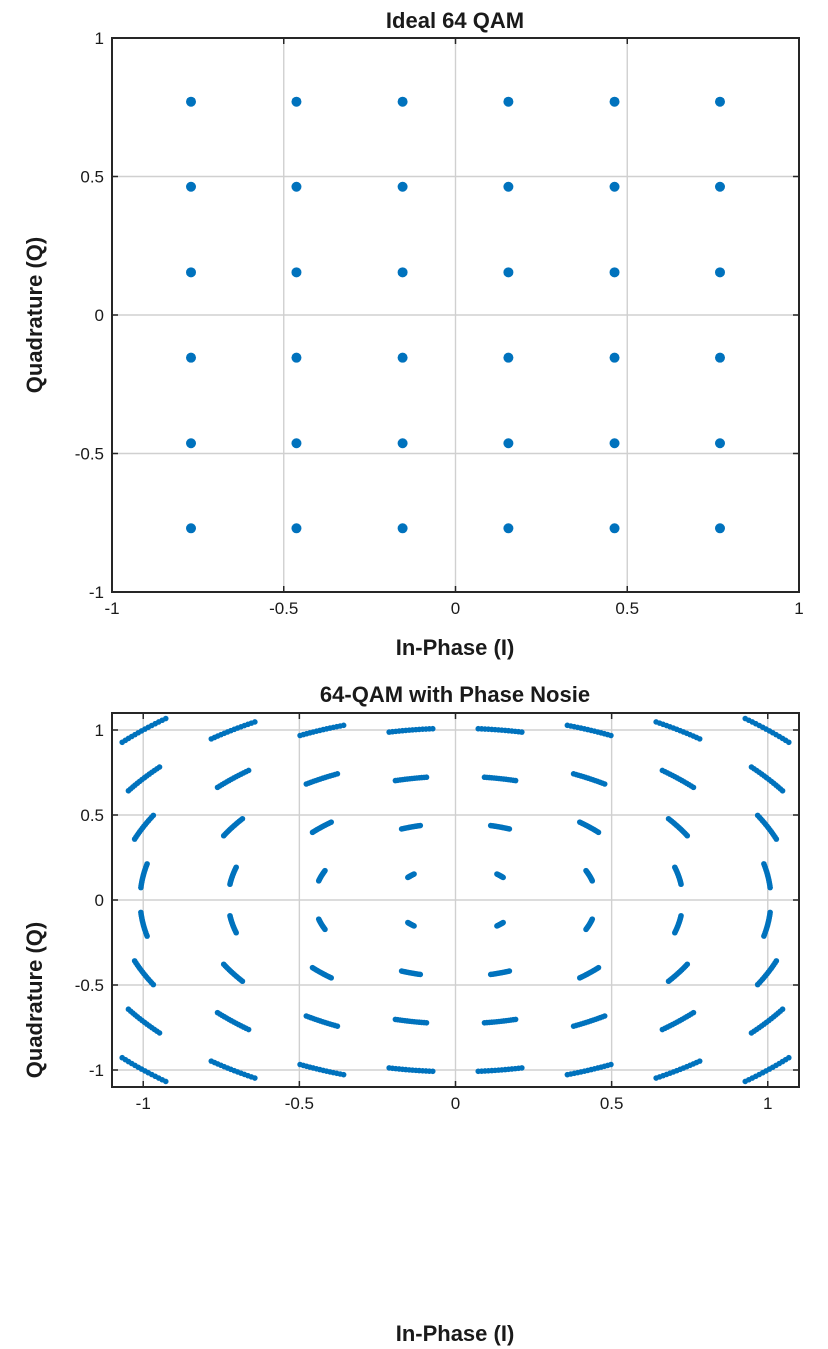 The width and height of the screenshot is (828, 1349). I want to click on y-tick-label: 0.5, so click(92, 815).